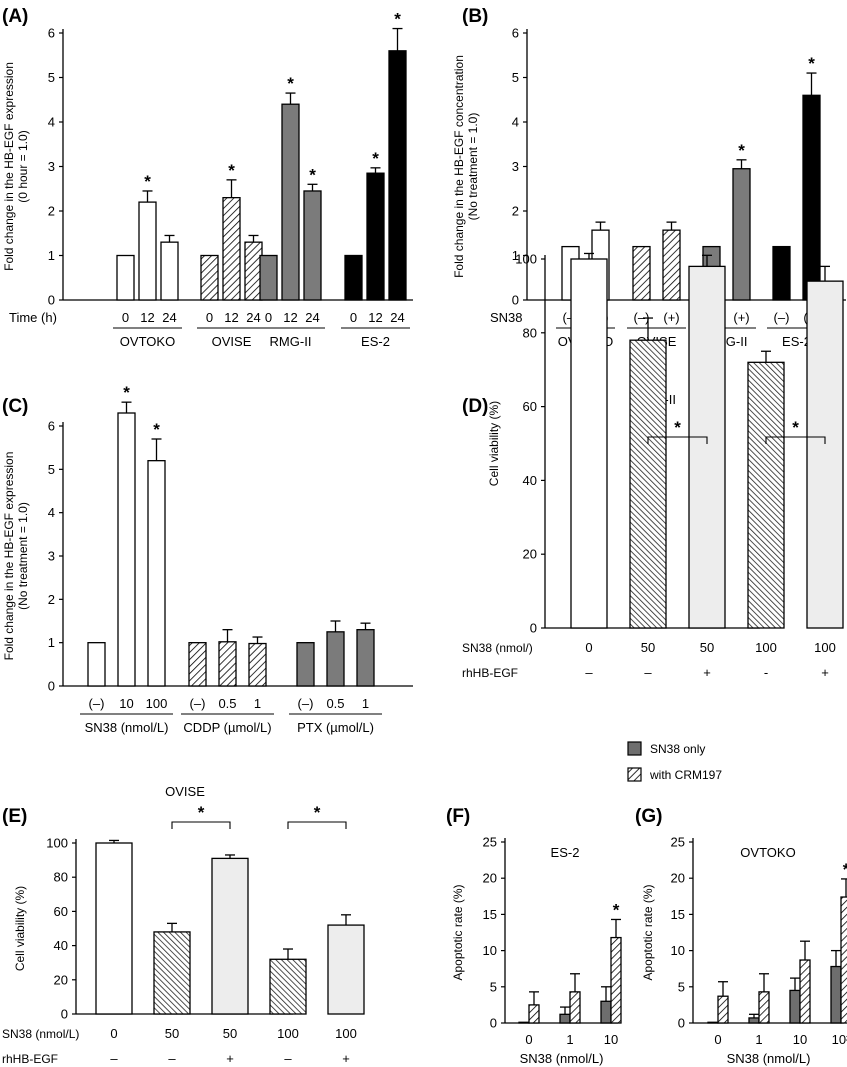 The height and width of the screenshot is (1067, 847). Describe the element at coordinates (61, 979) in the screenshot. I see `panel-e-y-tick-label: 20` at that location.